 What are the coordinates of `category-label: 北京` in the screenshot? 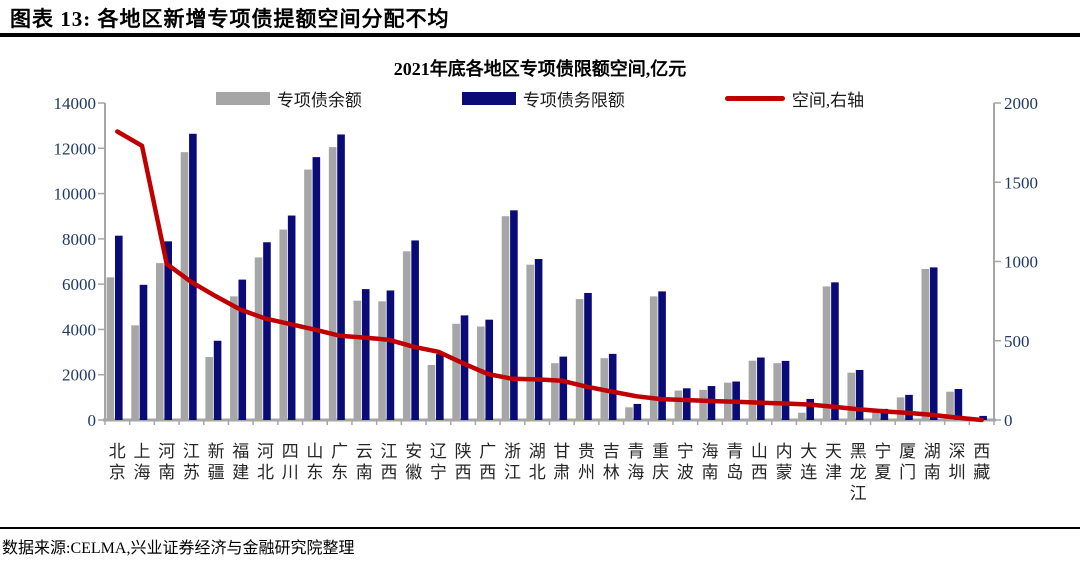 It's located at (117, 462).